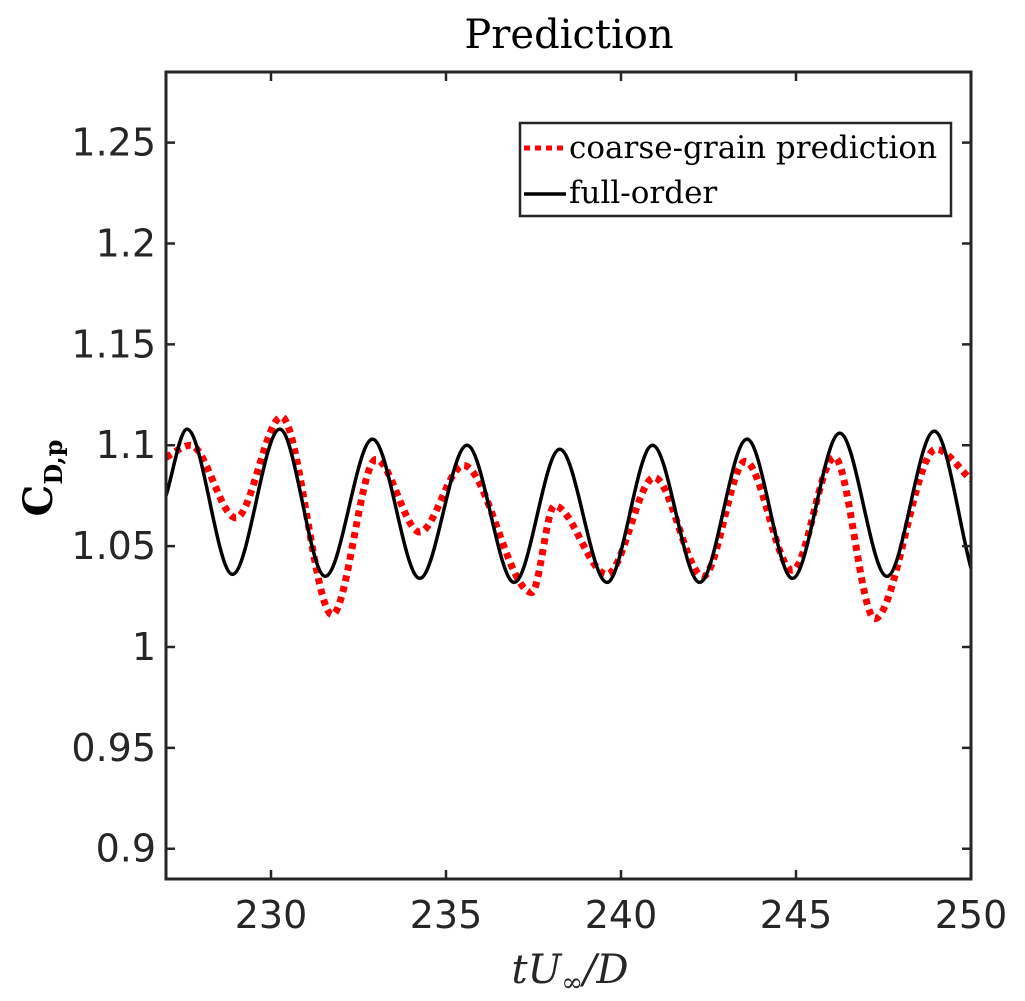  Describe the element at coordinates (621, 915) in the screenshot. I see `x-tick-label: 240` at that location.